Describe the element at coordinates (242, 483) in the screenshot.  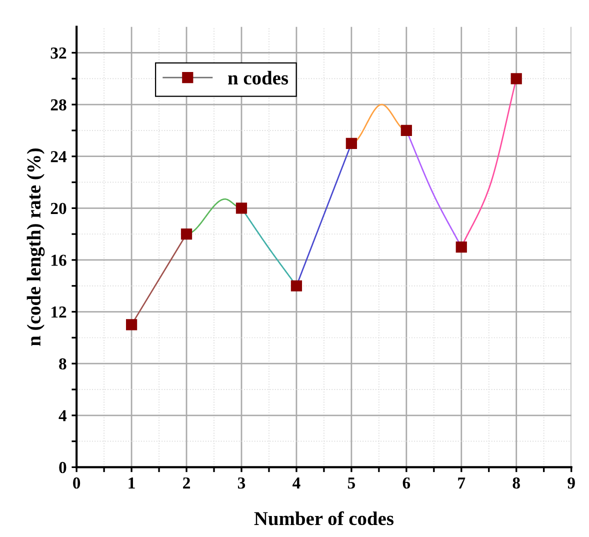
I see `x-tick-label: 3` at that location.